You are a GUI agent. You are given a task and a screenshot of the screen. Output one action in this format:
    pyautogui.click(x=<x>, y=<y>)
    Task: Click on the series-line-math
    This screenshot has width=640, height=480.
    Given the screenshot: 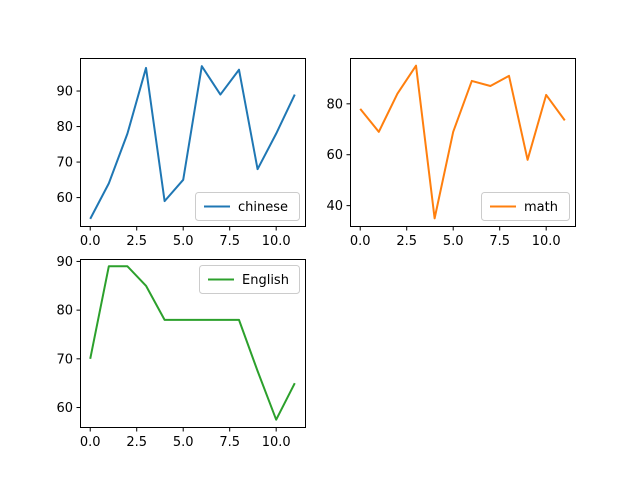 What is the action you would take?
    pyautogui.click(x=462, y=142)
    